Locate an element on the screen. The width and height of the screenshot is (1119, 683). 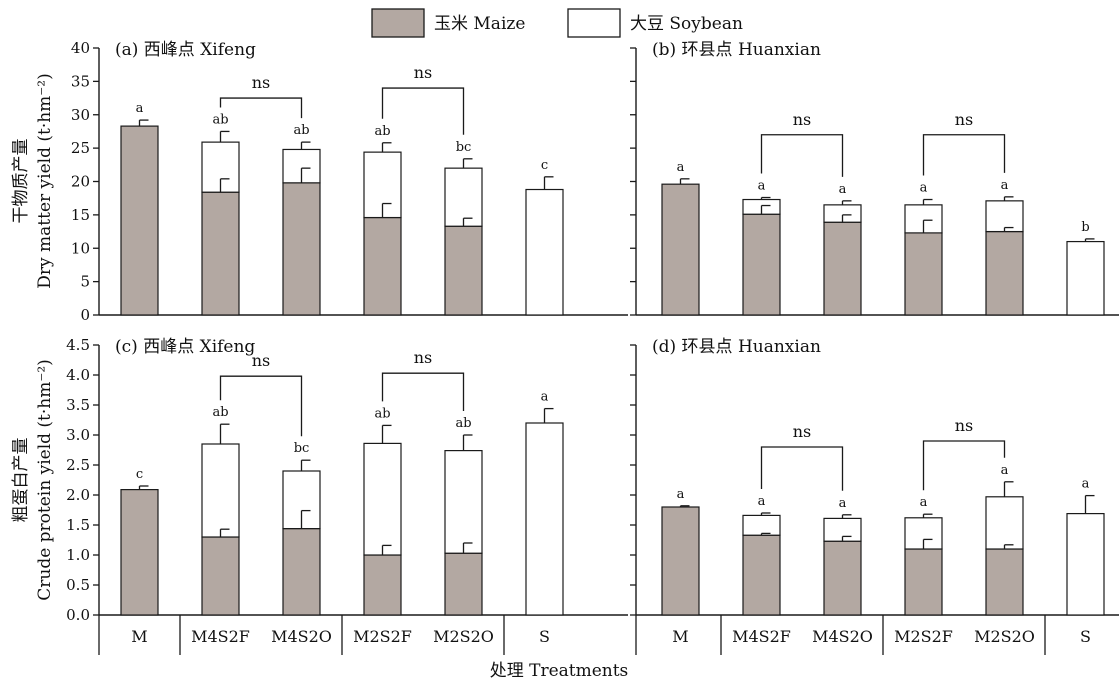
y-tick-label-c: 4.5 is located at coordinates (78, 345).